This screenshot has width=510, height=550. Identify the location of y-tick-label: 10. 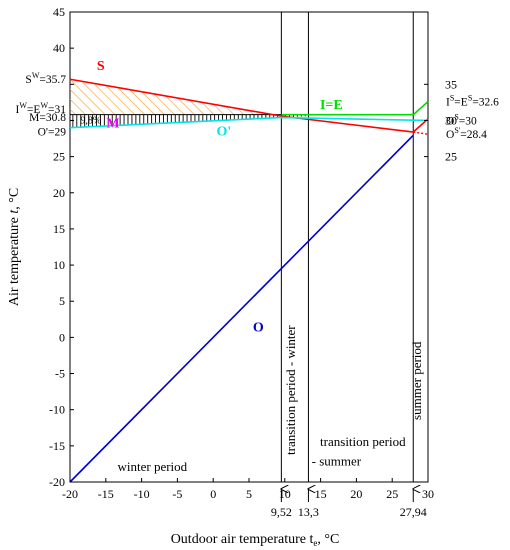
(59, 265).